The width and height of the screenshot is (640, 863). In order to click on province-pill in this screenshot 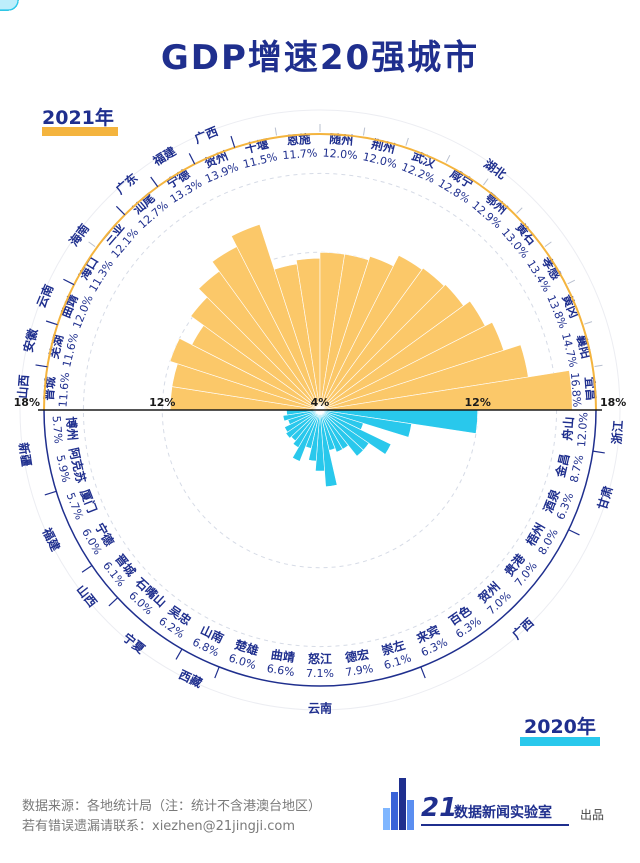, I will do `click(9, 5)`.